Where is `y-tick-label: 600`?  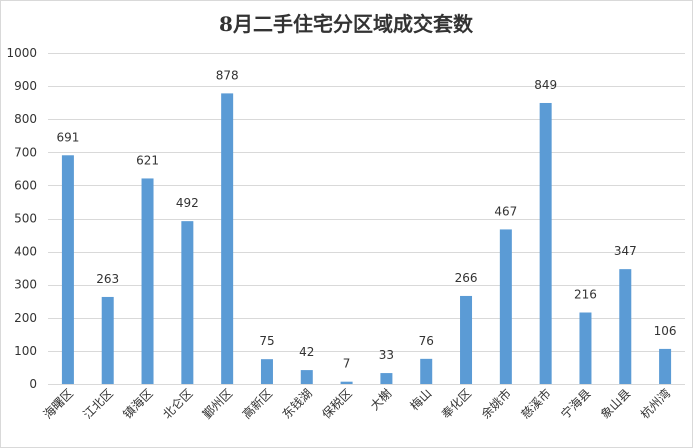 y-tick-label: 600 is located at coordinates (25, 185).